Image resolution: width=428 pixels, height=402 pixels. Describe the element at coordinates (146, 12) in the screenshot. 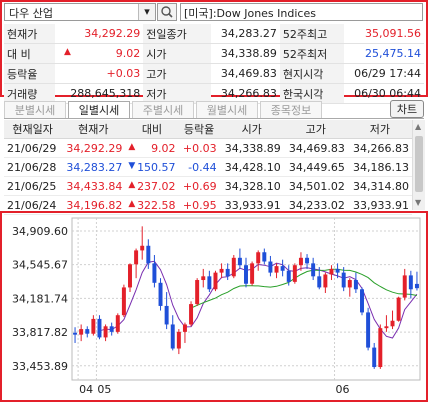

I see `chevron-down-icon: ▾` at that location.